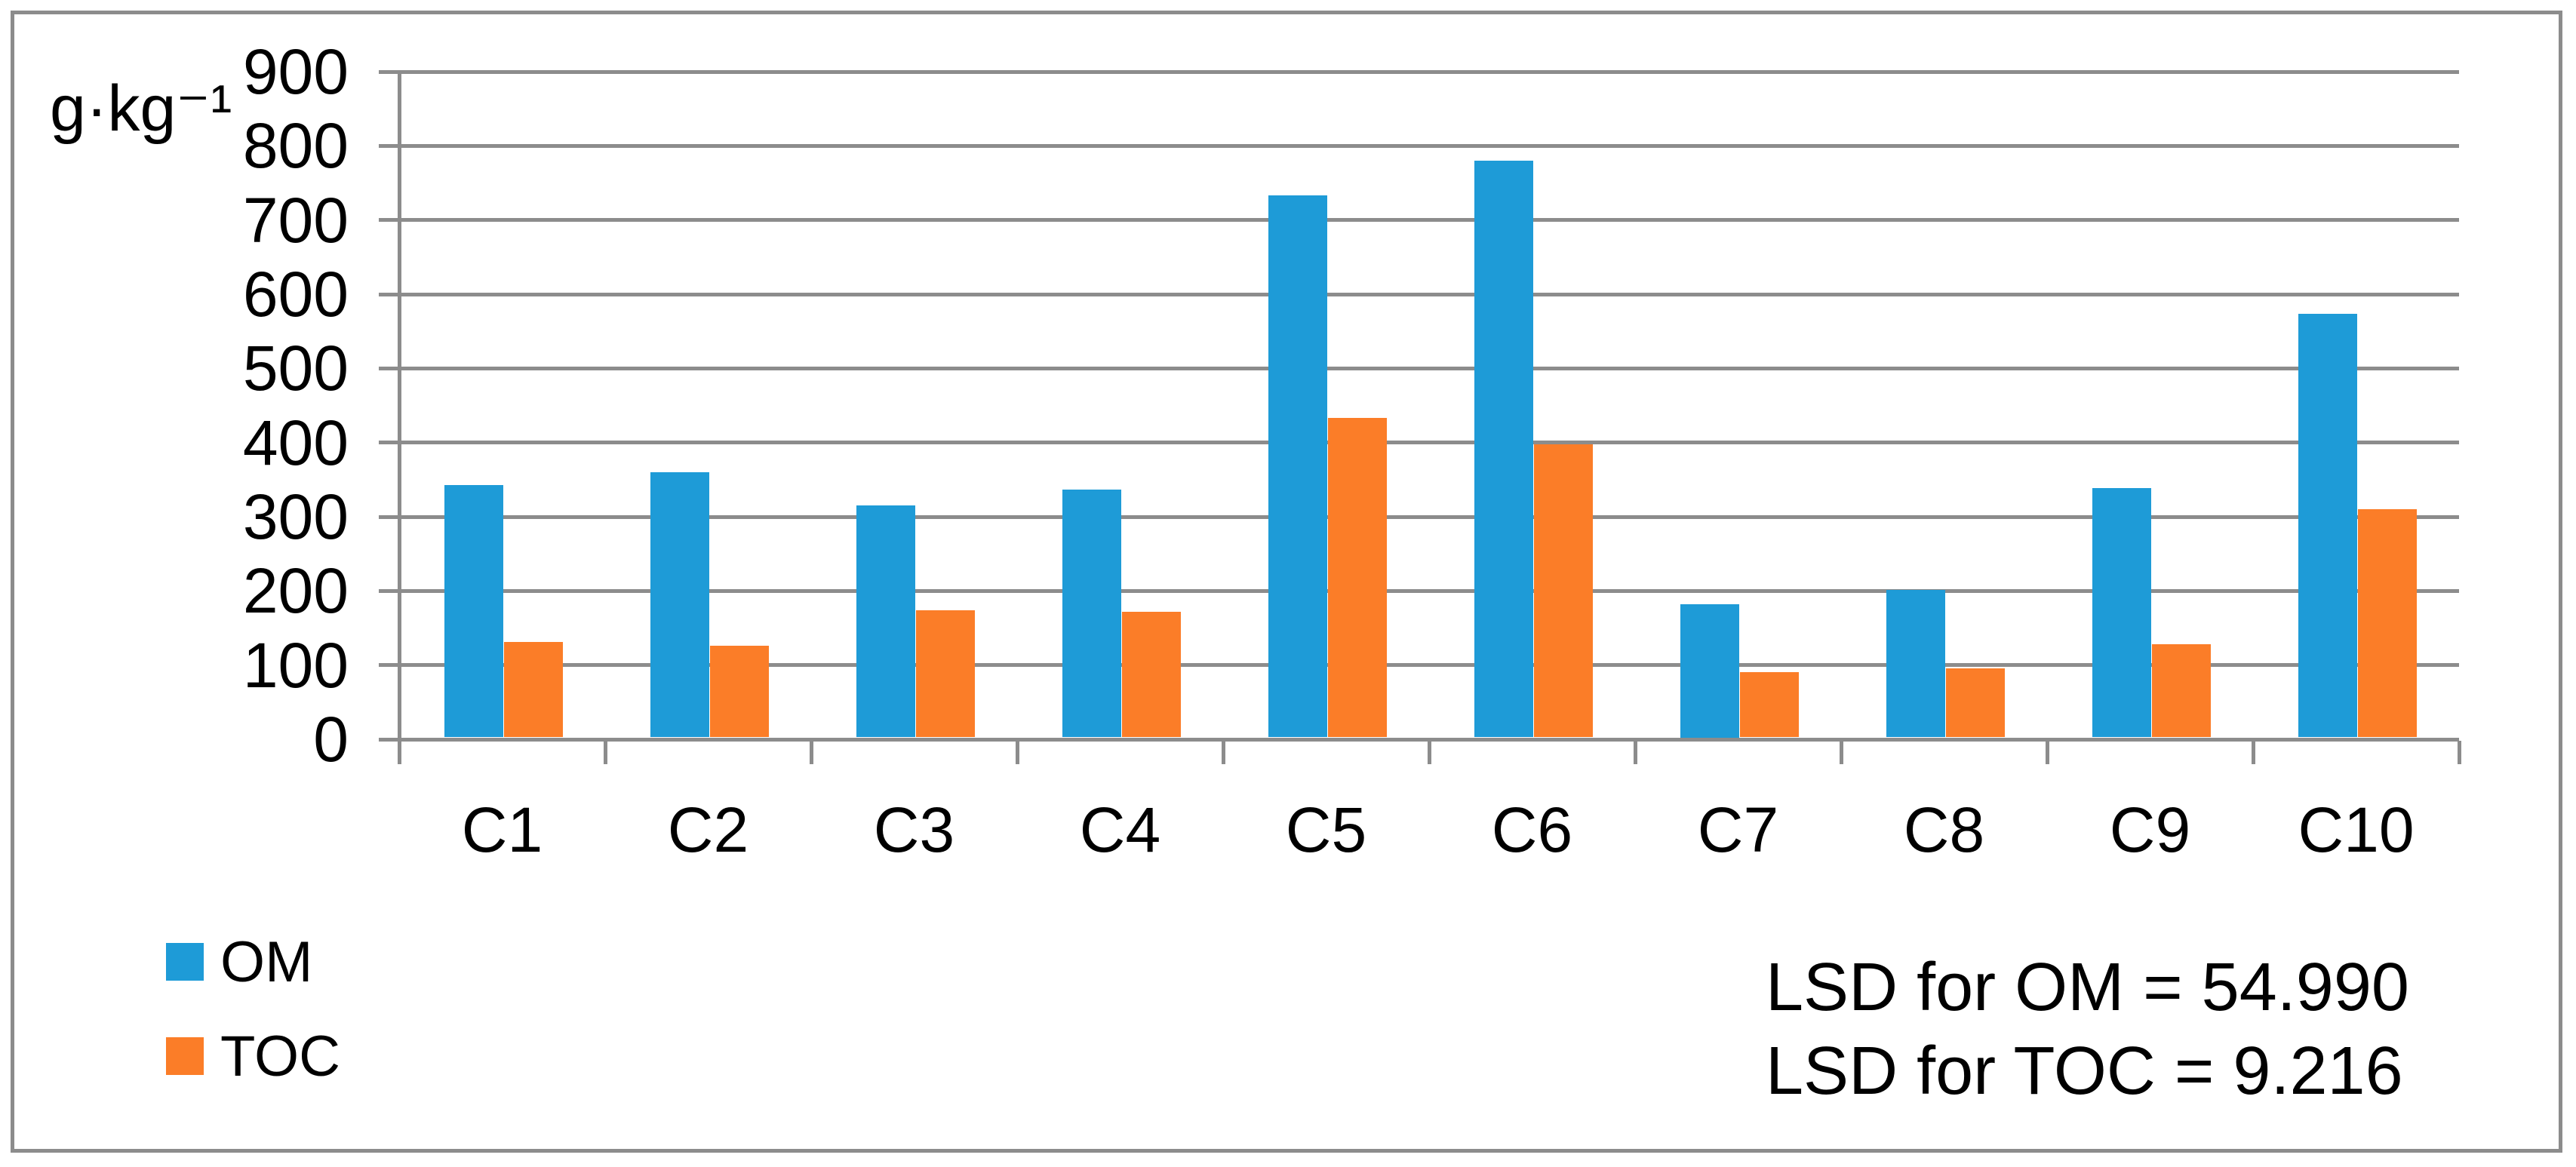 The width and height of the screenshot is (2576, 1167). I want to click on x-category-label-C2: C2, so click(708, 829).